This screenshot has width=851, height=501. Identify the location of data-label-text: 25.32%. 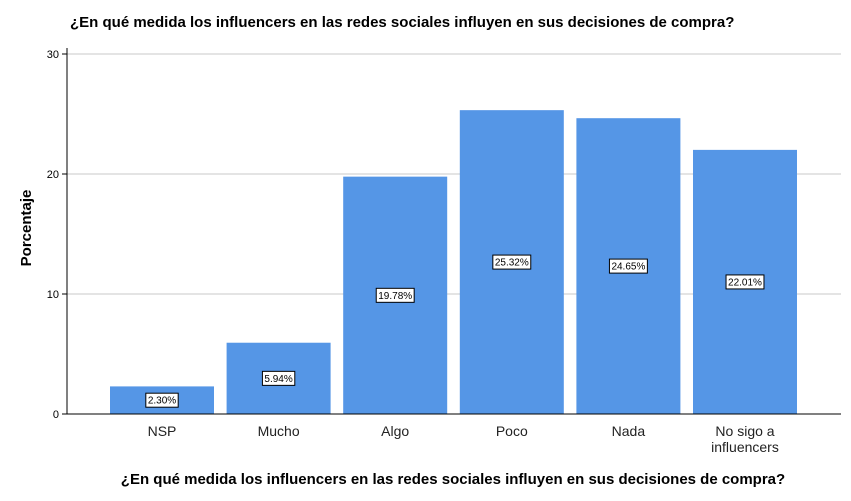
(512, 263).